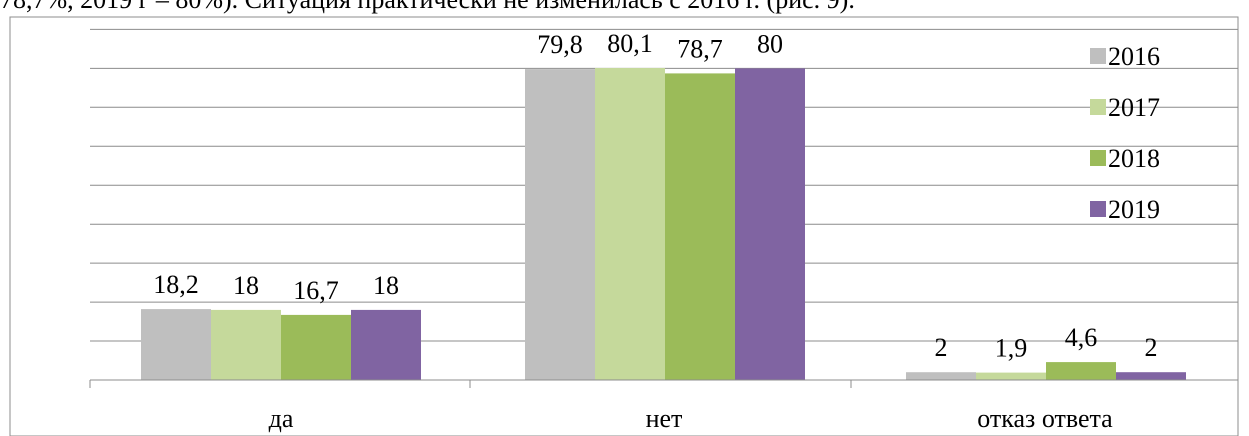 The image size is (1249, 436). I want to click on x-axis: да нет отказ ответа, so click(664, 406).